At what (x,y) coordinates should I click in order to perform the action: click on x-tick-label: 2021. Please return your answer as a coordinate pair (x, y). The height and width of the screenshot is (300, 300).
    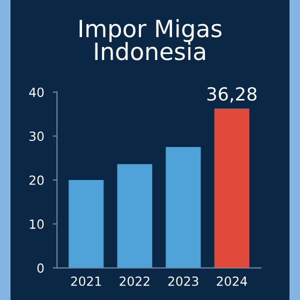
    Looking at the image, I should click on (86, 281).